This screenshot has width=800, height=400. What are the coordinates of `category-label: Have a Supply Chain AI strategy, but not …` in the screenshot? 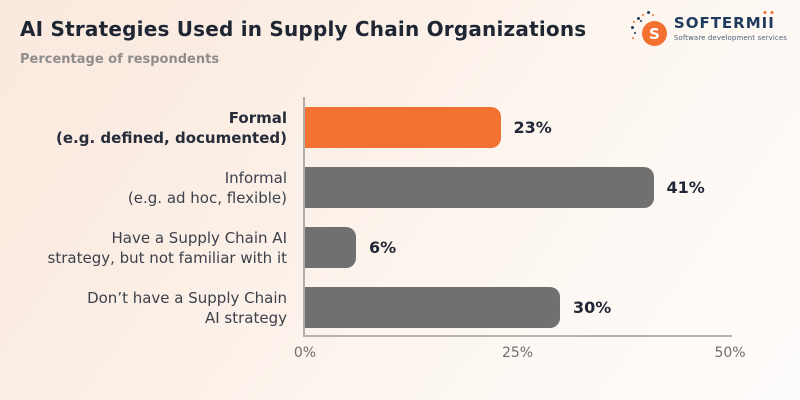 It's located at (143, 247).